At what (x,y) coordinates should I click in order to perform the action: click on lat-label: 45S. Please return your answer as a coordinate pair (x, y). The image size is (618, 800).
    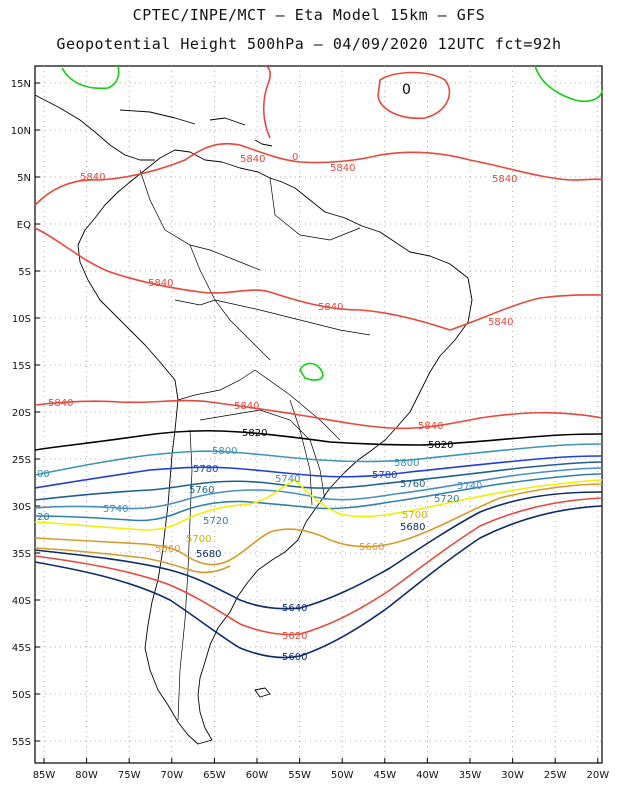
    Looking at the image, I should click on (21, 648).